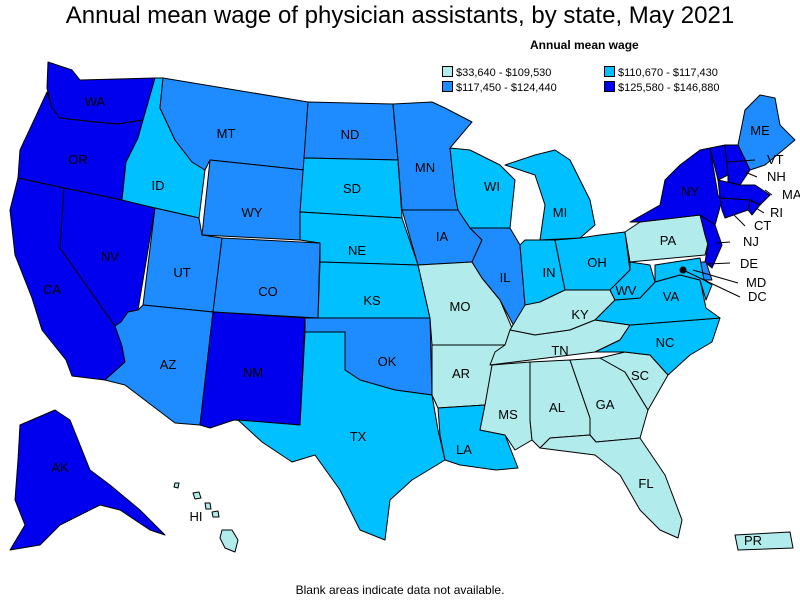 This screenshot has height=600, width=800. What do you see at coordinates (668, 240) in the screenshot?
I see `state-label-pa: PA` at bounding box center [668, 240].